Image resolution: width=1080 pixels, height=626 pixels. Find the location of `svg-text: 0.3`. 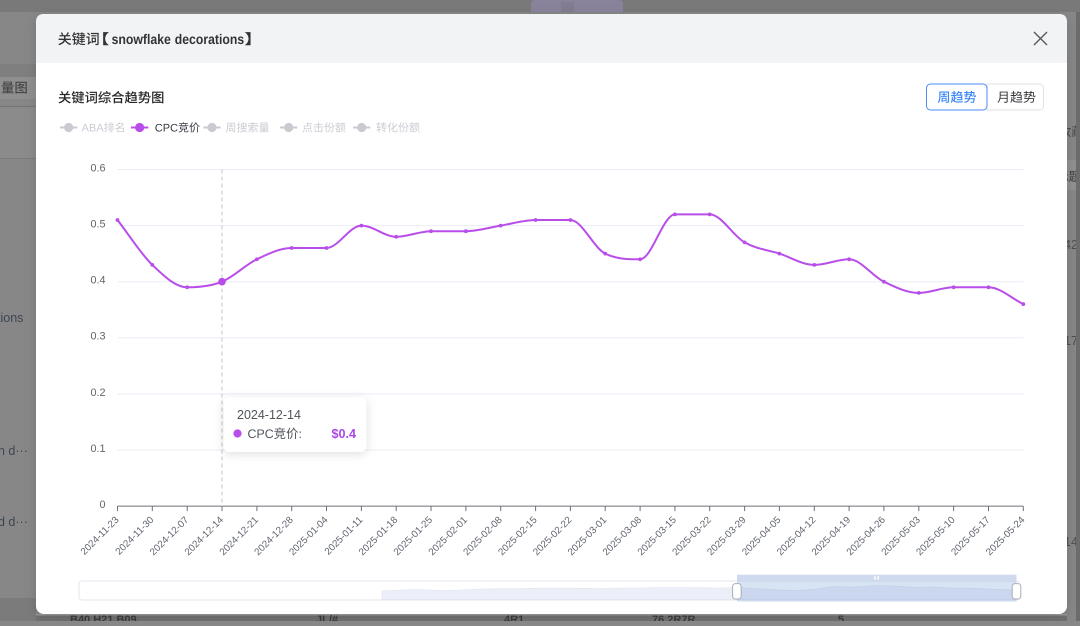

svg-text: 0.3 is located at coordinates (97, 337).